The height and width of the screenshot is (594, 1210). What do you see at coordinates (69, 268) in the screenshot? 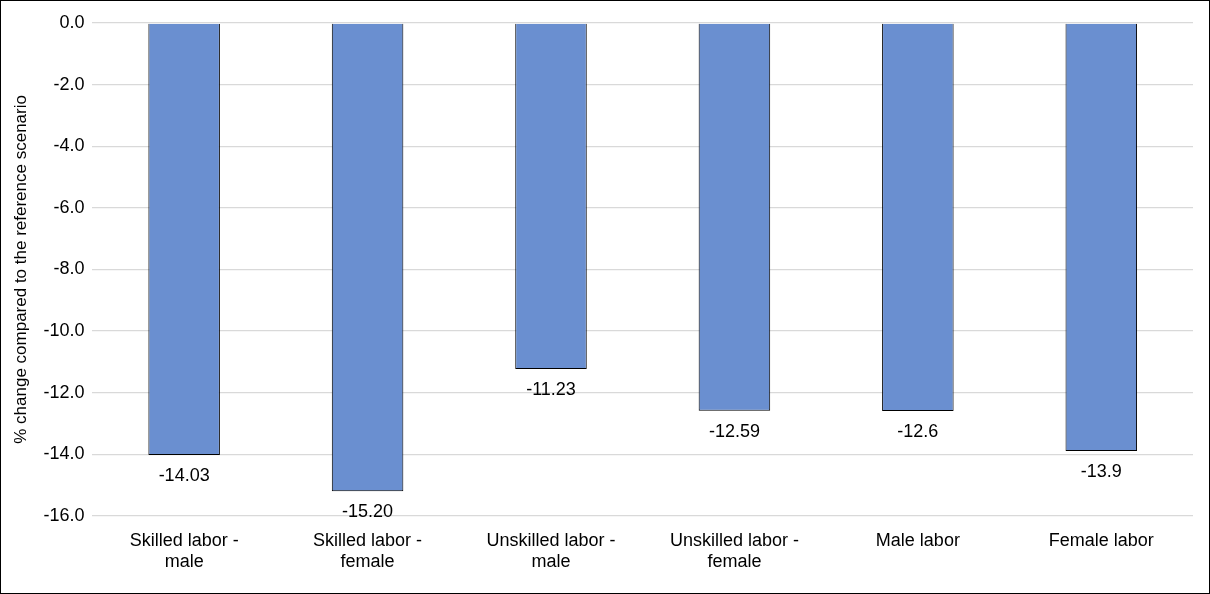
I see `y-tick-label: -8.0` at bounding box center [69, 268].